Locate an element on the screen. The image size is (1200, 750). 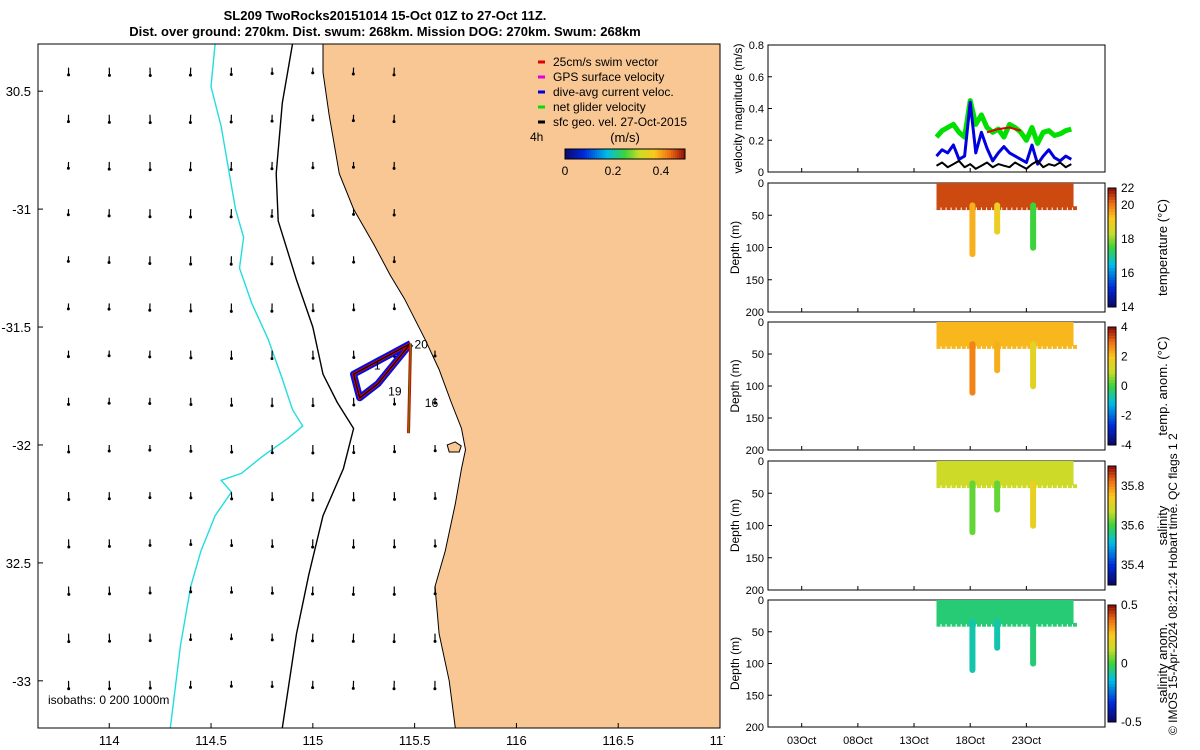
section-y-tick-label: 50 is located at coordinates (758, 633).